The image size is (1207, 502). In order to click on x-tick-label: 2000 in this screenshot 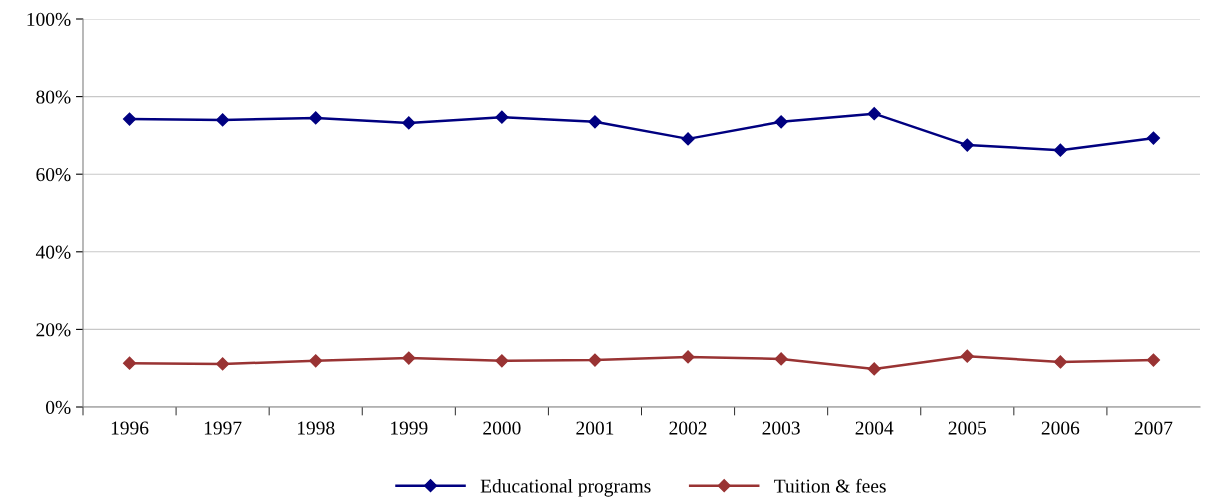, I will do `click(502, 428)`.